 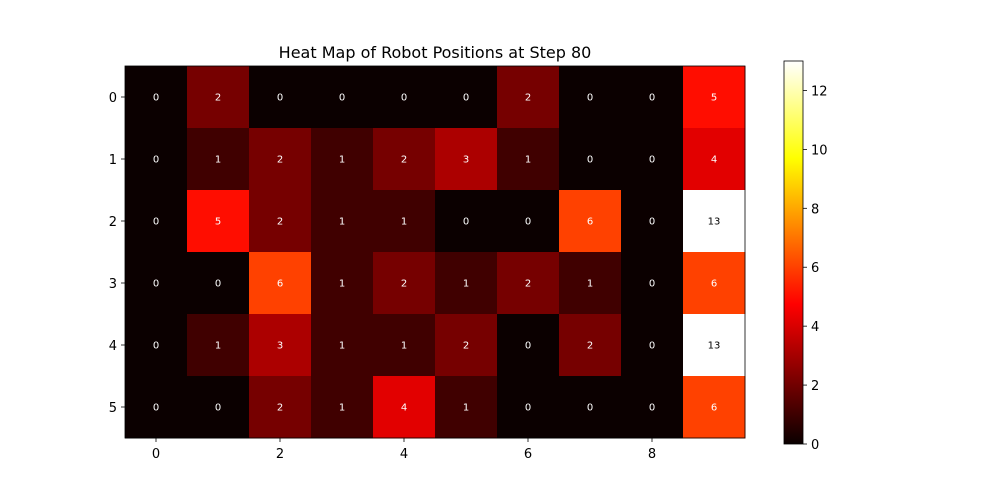 I want to click on colorbar-tick-label: 0, so click(x=815, y=445).